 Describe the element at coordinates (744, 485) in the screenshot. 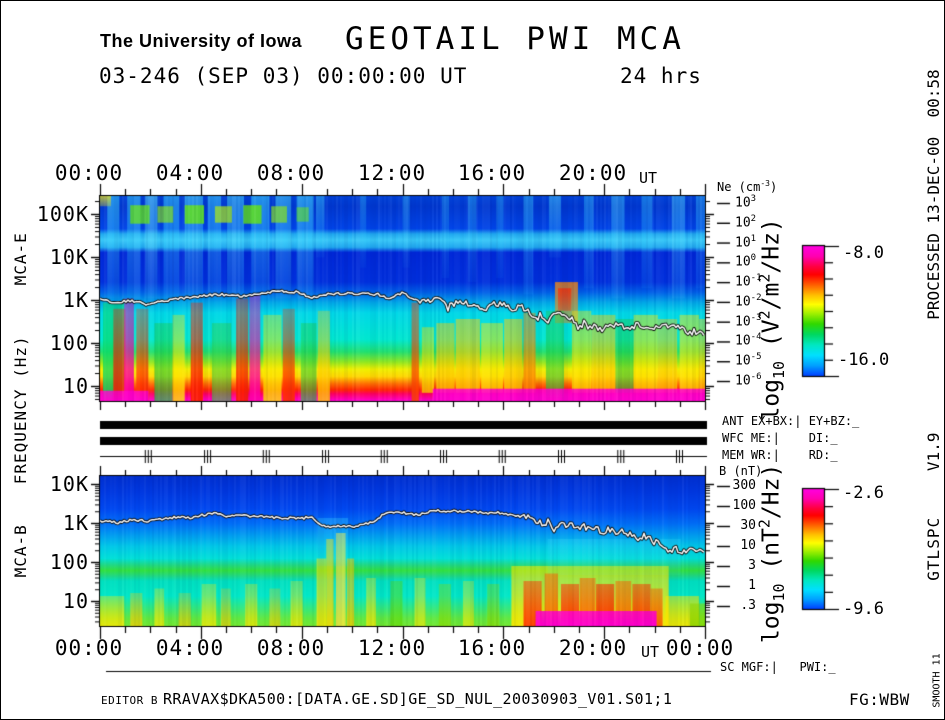

I see `b-tick-label: 300` at that location.